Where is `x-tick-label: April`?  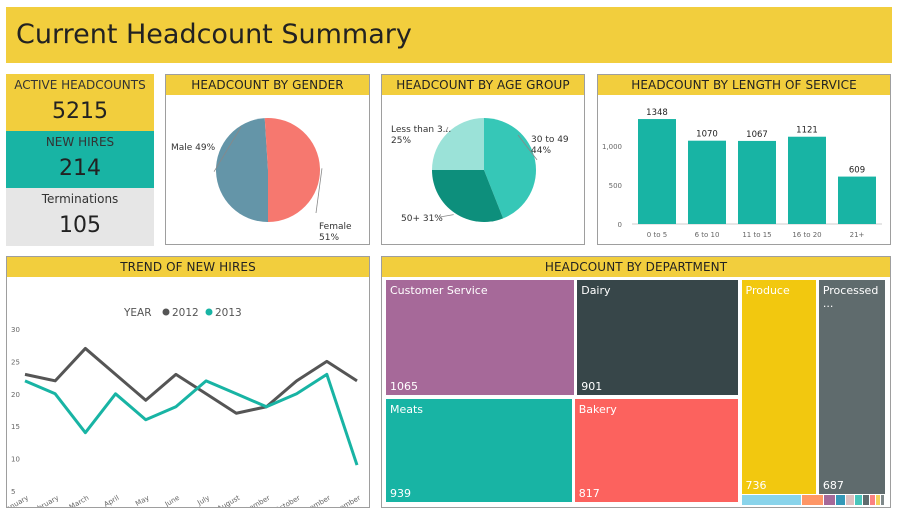
x-tick-label: April is located at coordinates (112, 500).